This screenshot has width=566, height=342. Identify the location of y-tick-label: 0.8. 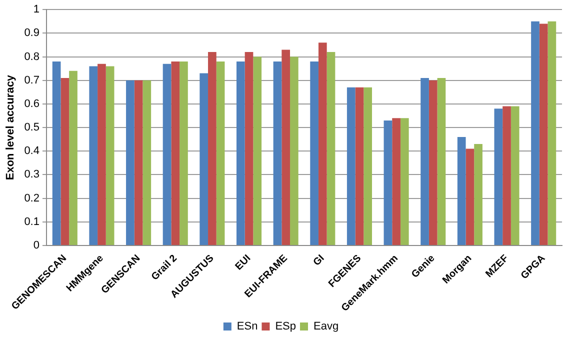
(32, 56).